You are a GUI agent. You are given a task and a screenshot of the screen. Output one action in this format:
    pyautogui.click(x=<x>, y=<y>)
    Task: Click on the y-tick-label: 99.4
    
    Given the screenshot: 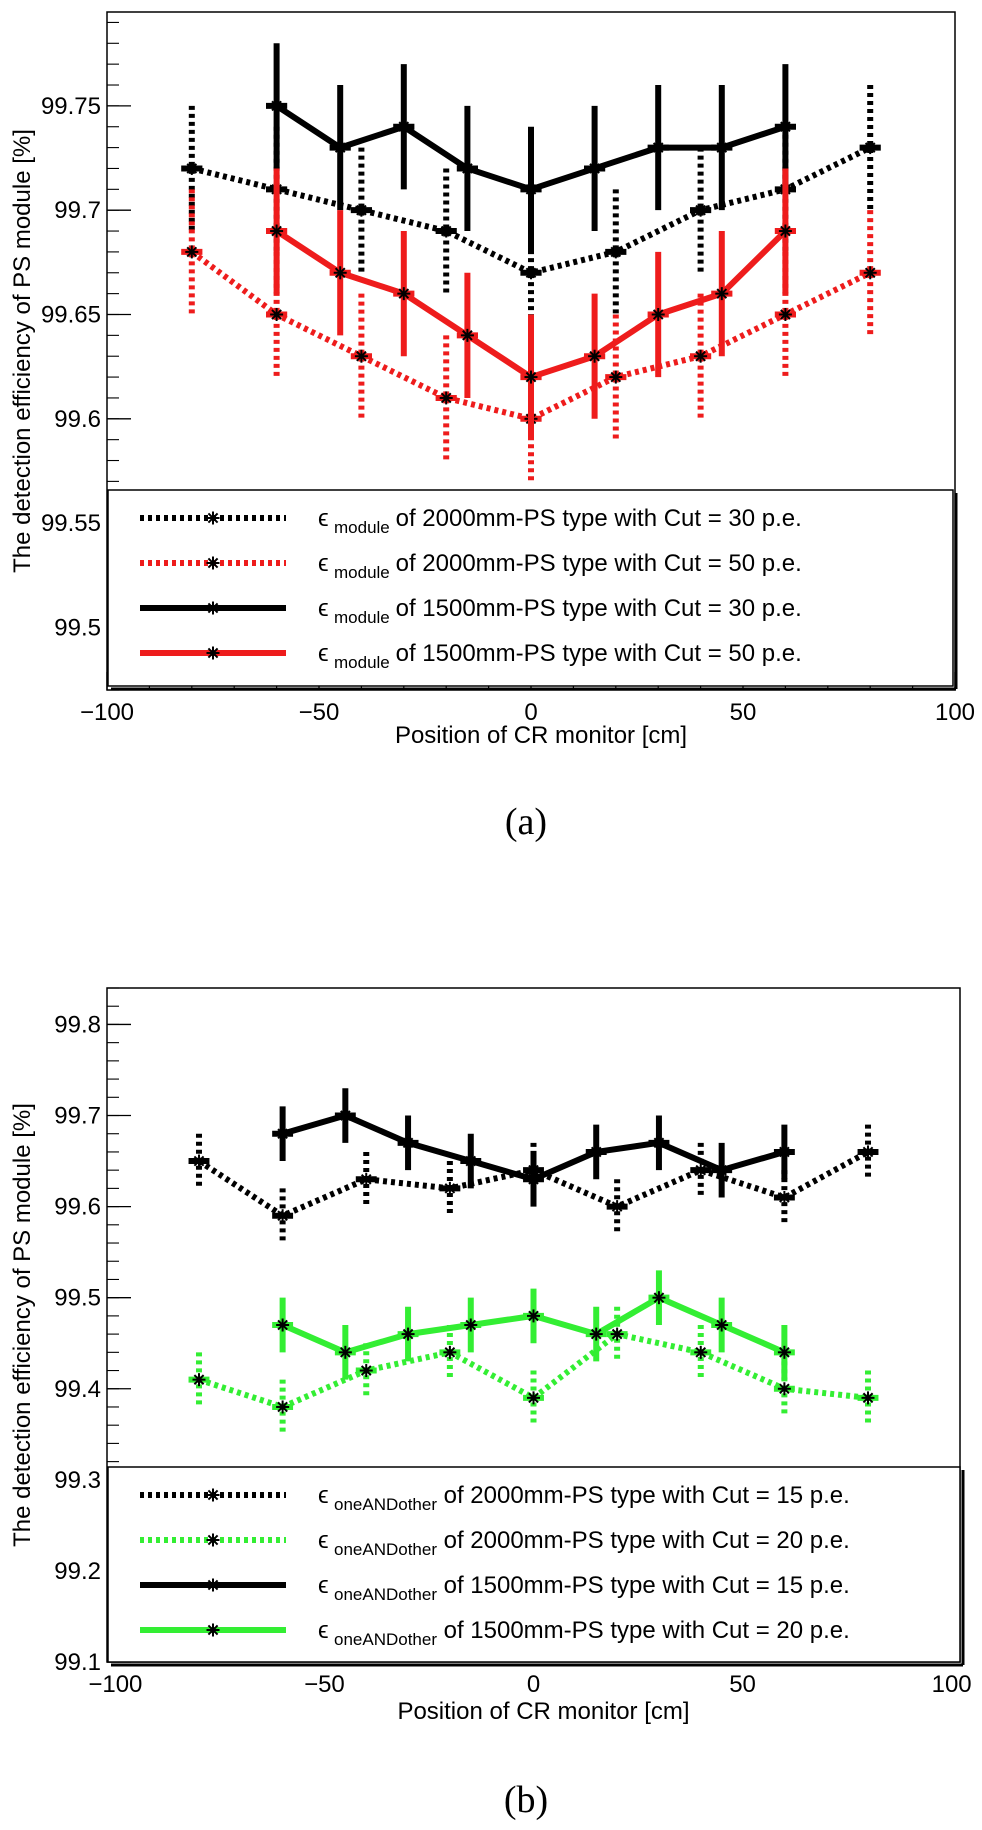 What is the action you would take?
    pyautogui.click(x=77, y=1389)
    